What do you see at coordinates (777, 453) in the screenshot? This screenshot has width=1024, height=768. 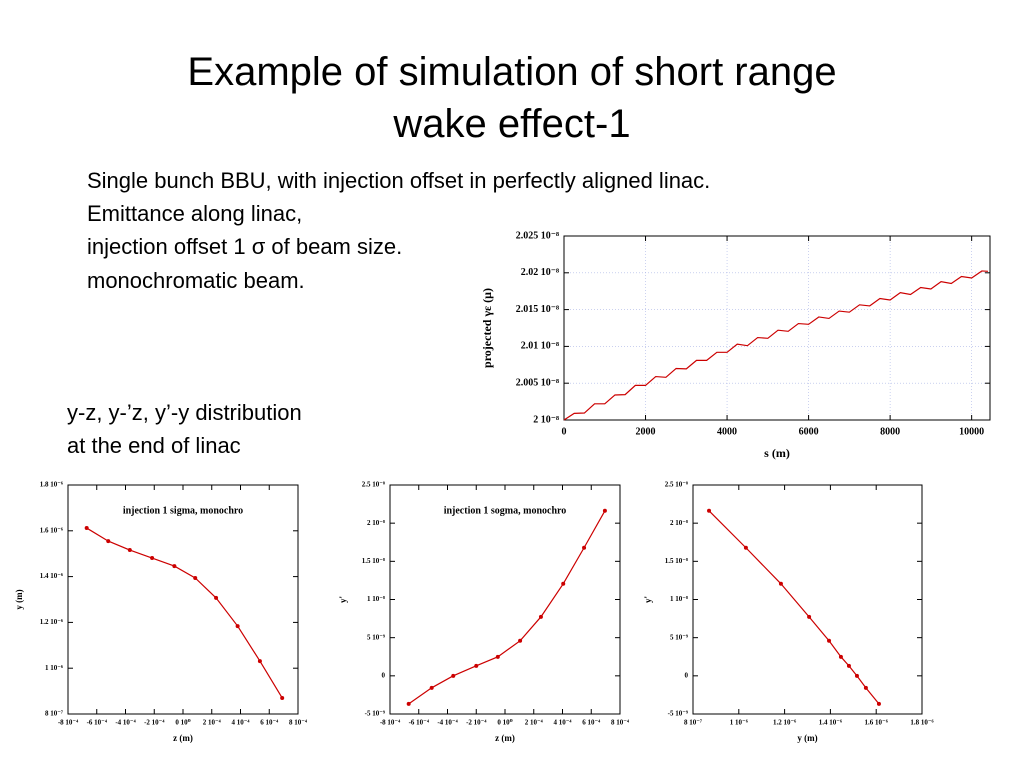 I see `x-axis-label: s (m)` at bounding box center [777, 453].